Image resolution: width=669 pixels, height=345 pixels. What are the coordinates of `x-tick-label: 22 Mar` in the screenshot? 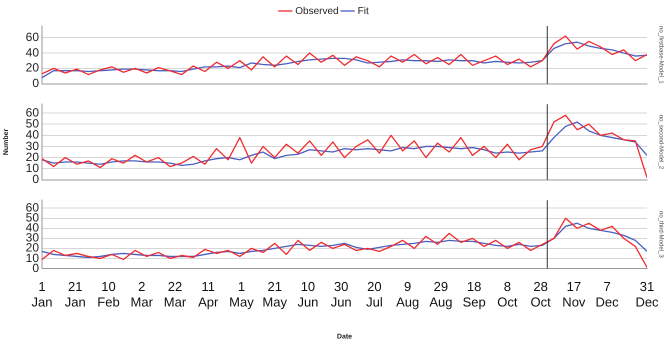 It's located at (175, 294).